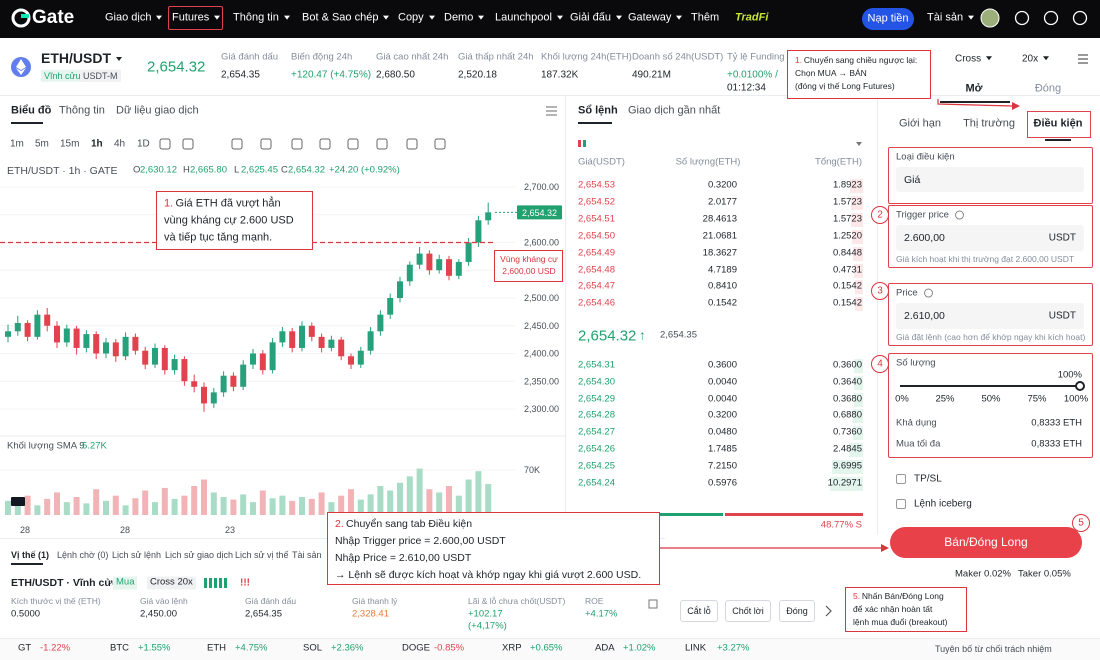 The width and height of the screenshot is (1100, 660). Describe the element at coordinates (990, 238) in the screenshot. I see `trigger-input` at that location.